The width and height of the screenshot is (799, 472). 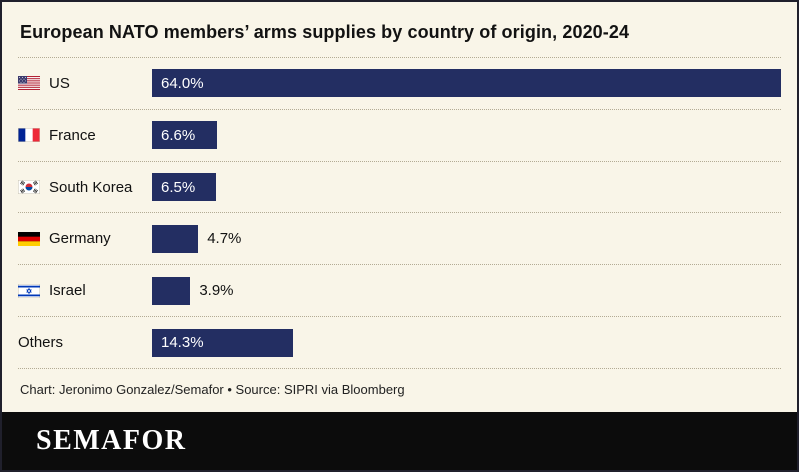 I want to click on chart-row-israel: Israel 3.9%, so click(x=399, y=291).